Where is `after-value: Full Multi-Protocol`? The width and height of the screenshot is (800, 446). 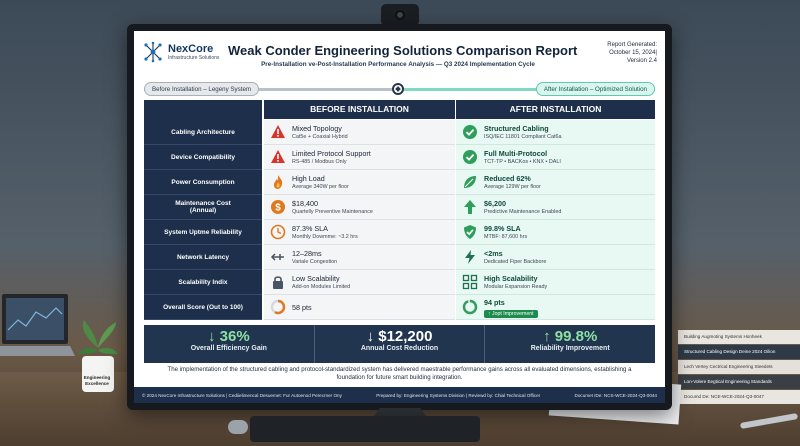 after-value: Full Multi-Protocol is located at coordinates (516, 153).